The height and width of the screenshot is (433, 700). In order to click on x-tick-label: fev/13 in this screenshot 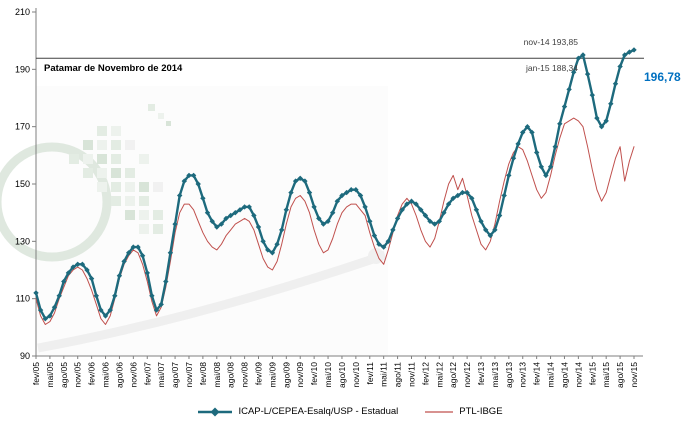, I will do `click(481, 373)`.